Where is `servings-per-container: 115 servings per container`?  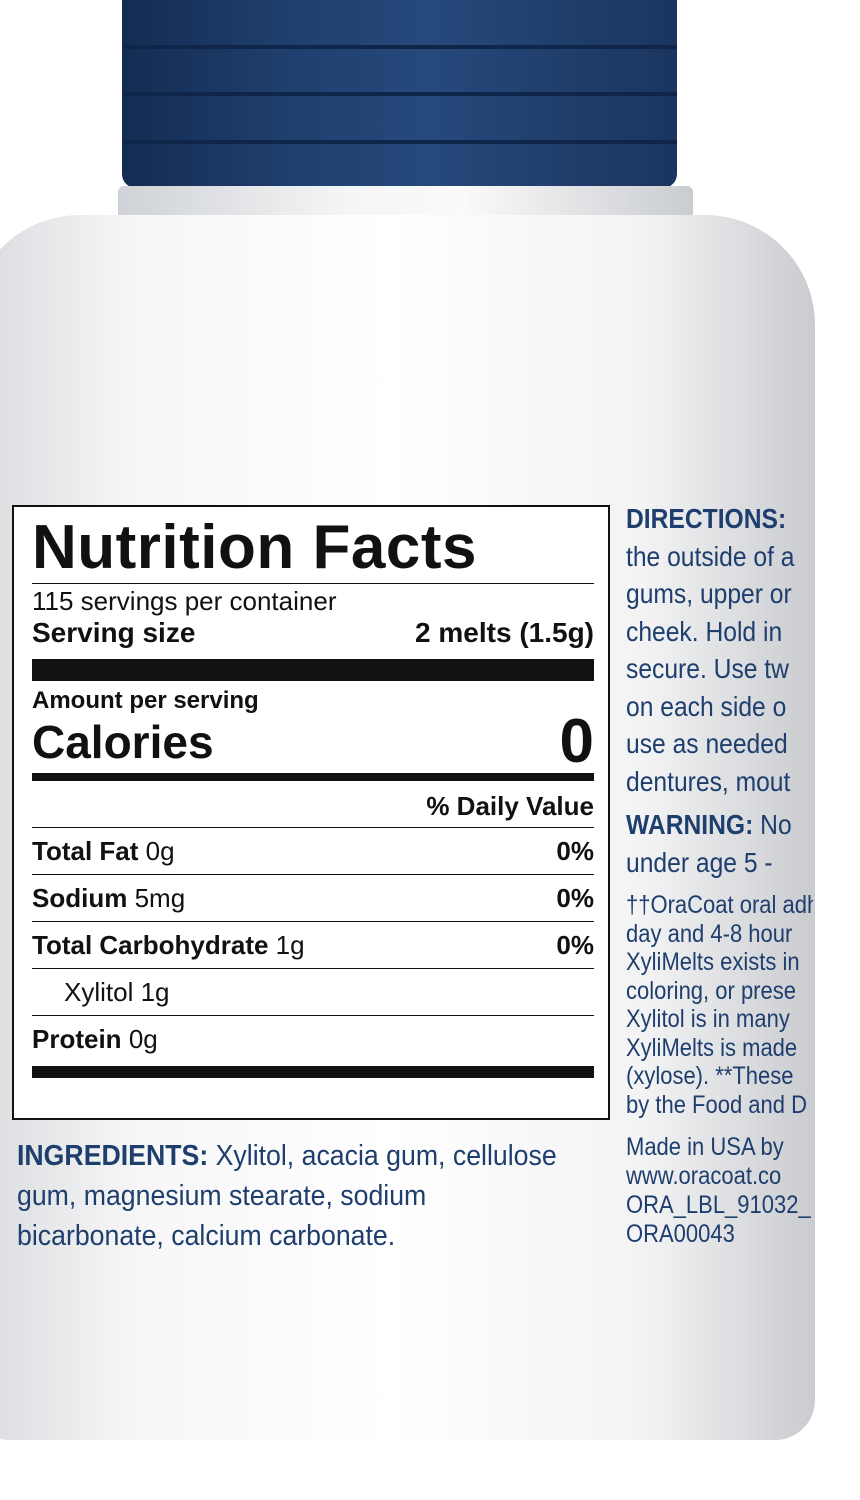
servings-per-container: 115 servings per container is located at coordinates (184, 601).